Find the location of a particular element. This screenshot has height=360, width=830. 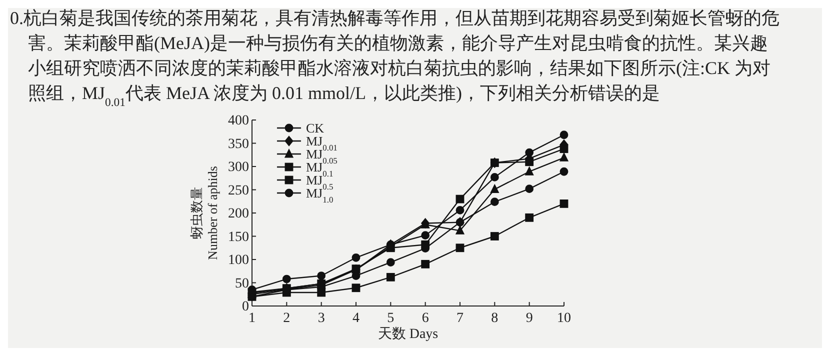

x-tick-label: 9 is located at coordinates (529, 318).